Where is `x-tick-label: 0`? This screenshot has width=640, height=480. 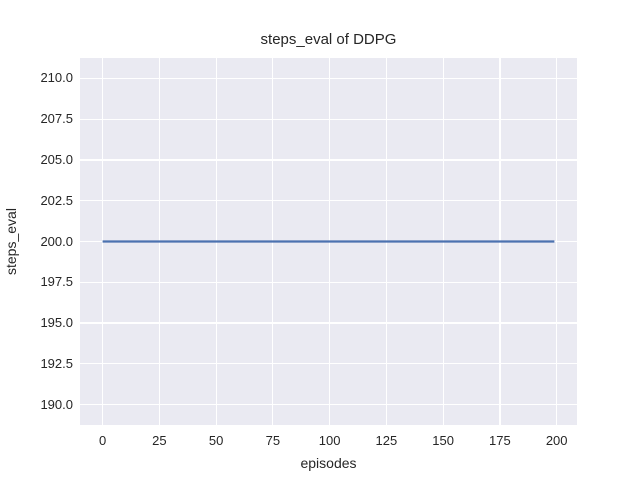 x-tick-label: 0 is located at coordinates (102, 440).